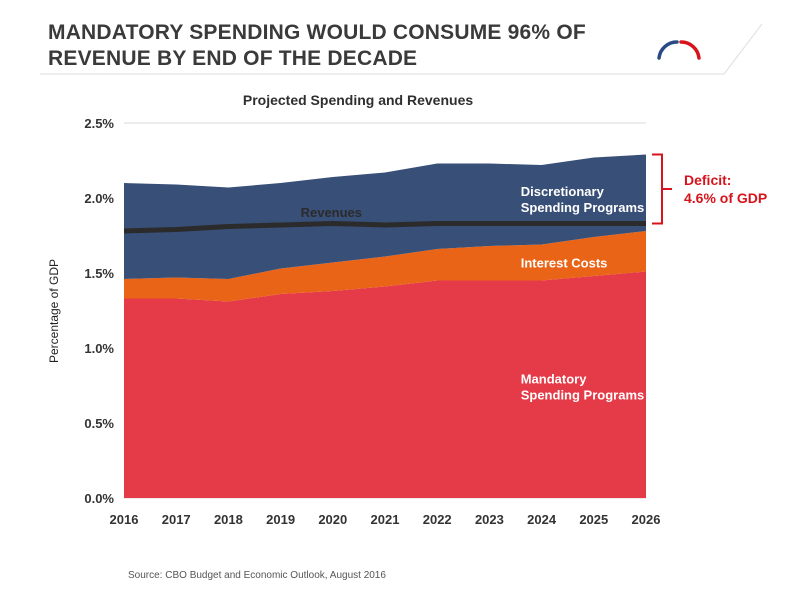 This screenshot has height=600, width=800. I want to click on page-title-line-1: MANDATORY SPENDING WOULD CONSUME 96% OF, so click(317, 32).